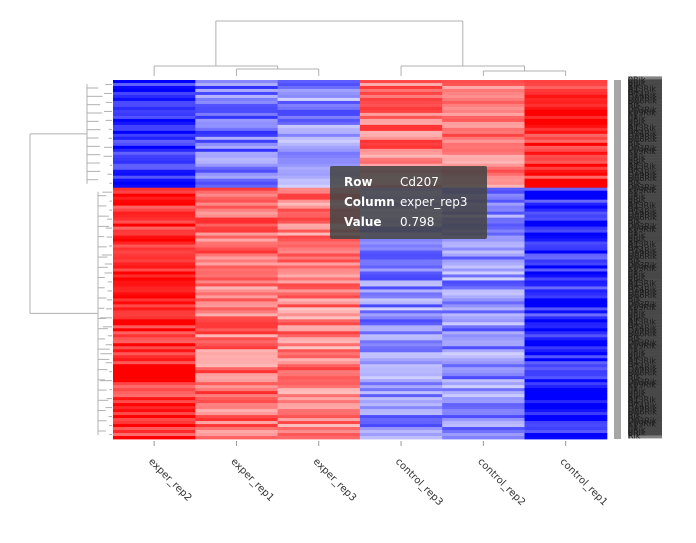 Image resolution: width=696 pixels, height=543 pixels. I want to click on tooltip-value-value: 0.798, so click(417, 222).